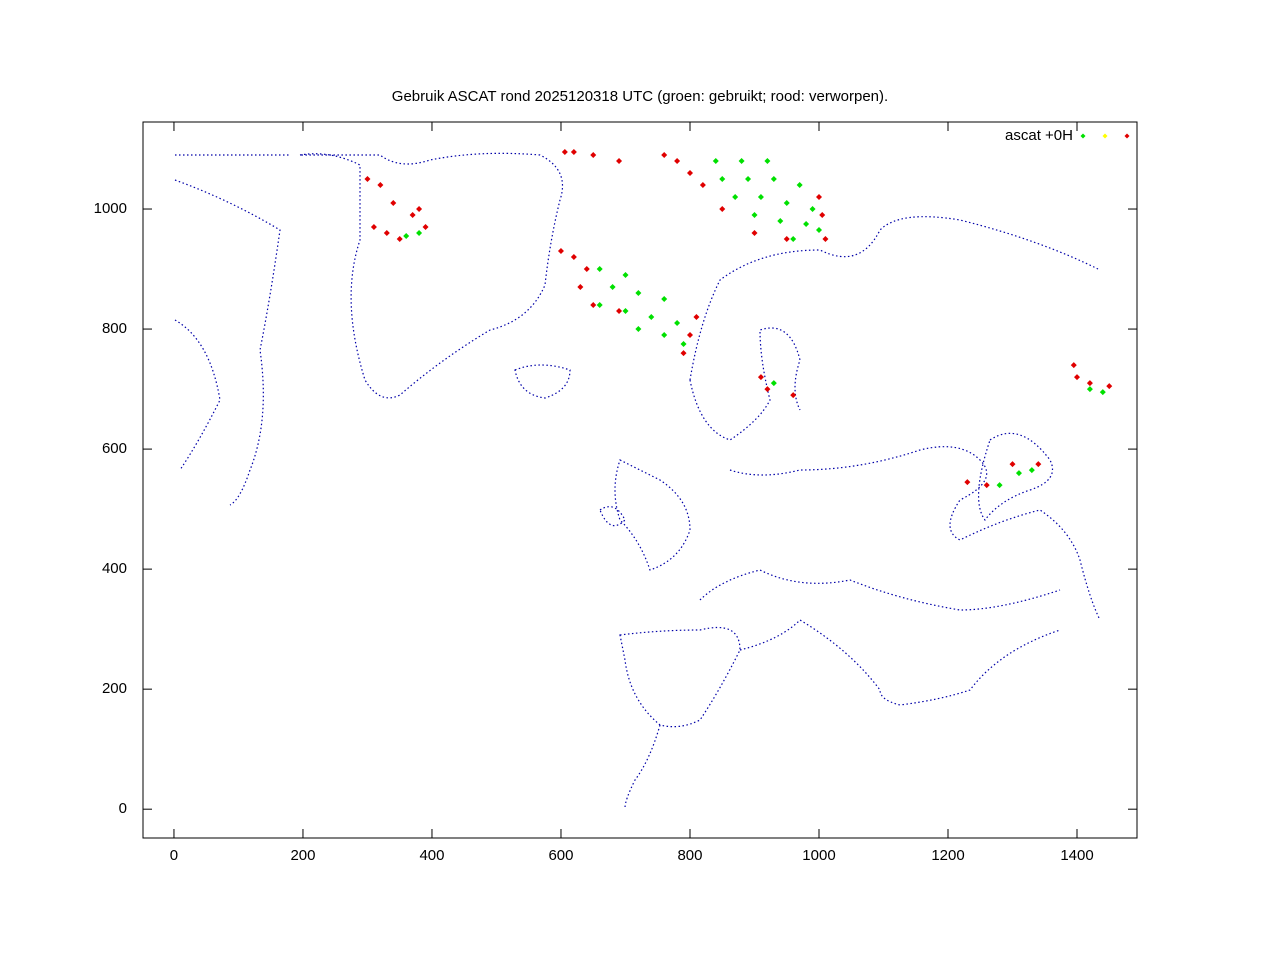 This screenshot has height=960, width=1280. What do you see at coordinates (1039, 135) in the screenshot?
I see `legend-label: ascat +0H` at bounding box center [1039, 135].